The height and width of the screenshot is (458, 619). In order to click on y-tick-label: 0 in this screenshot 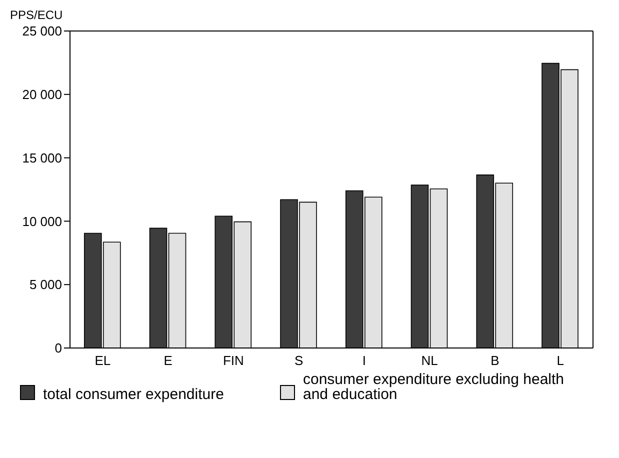, I will do `click(58, 348)`.